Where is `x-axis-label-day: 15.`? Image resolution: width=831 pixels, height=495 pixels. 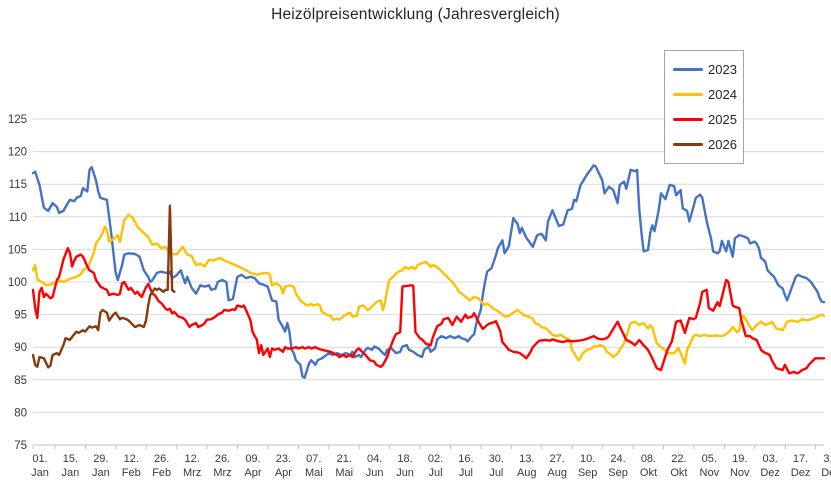
x-axis-label-day: 15. is located at coordinates (70, 459).